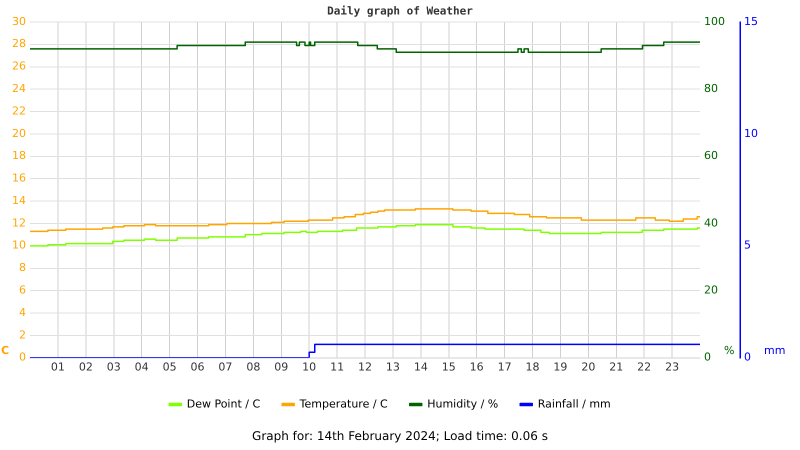 This screenshot has width=800, height=450. What do you see at coordinates (747, 357) in the screenshot?
I see `y3-tick-label: 0` at bounding box center [747, 357].